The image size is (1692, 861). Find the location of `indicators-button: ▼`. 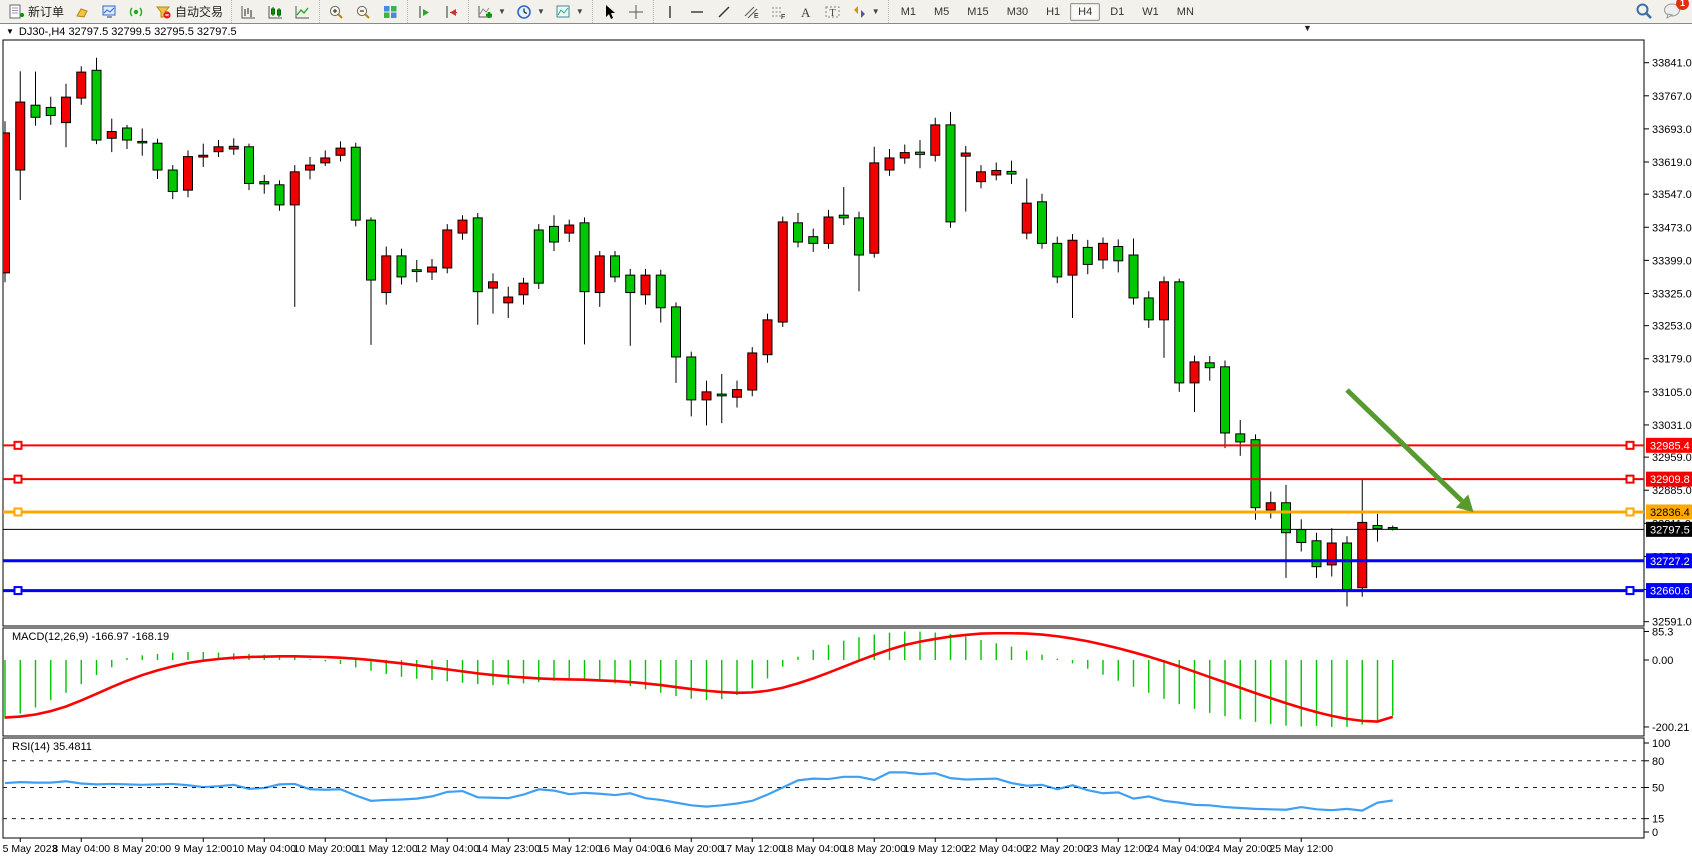

indicators-button: ▼ is located at coordinates (491, 12).